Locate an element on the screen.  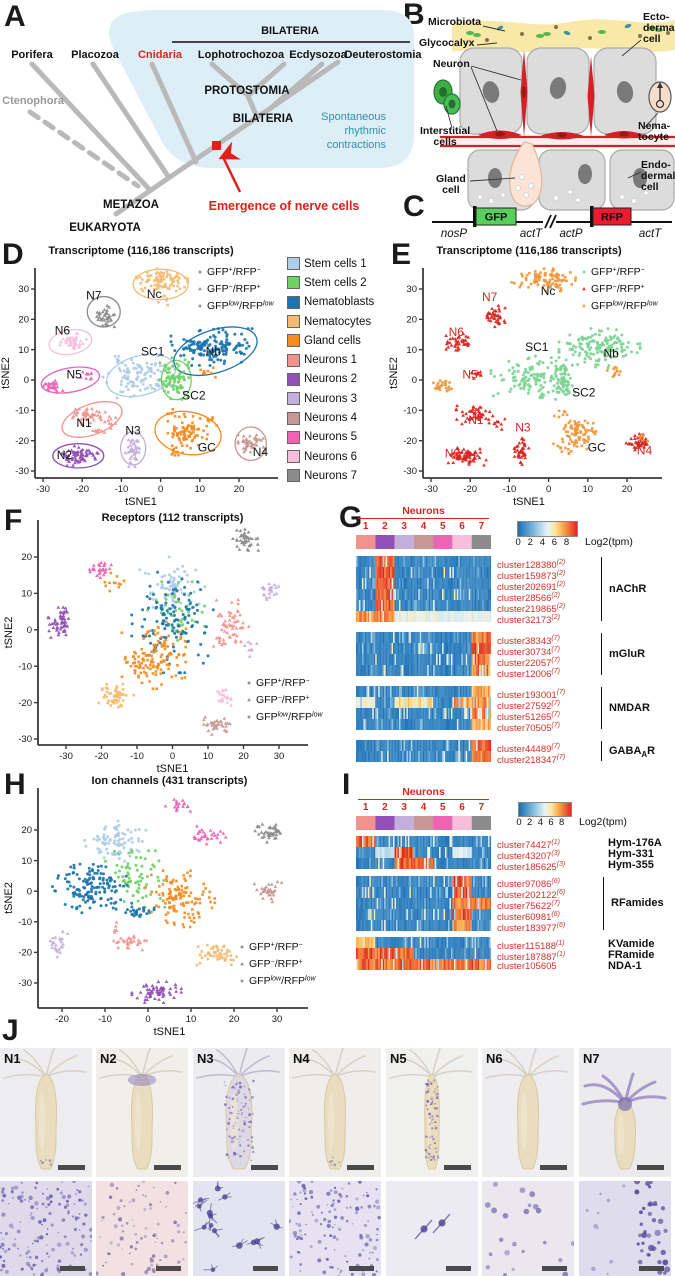
plot-title: Transcriptome (116,186 transcripts) is located at coordinates (141, 251).